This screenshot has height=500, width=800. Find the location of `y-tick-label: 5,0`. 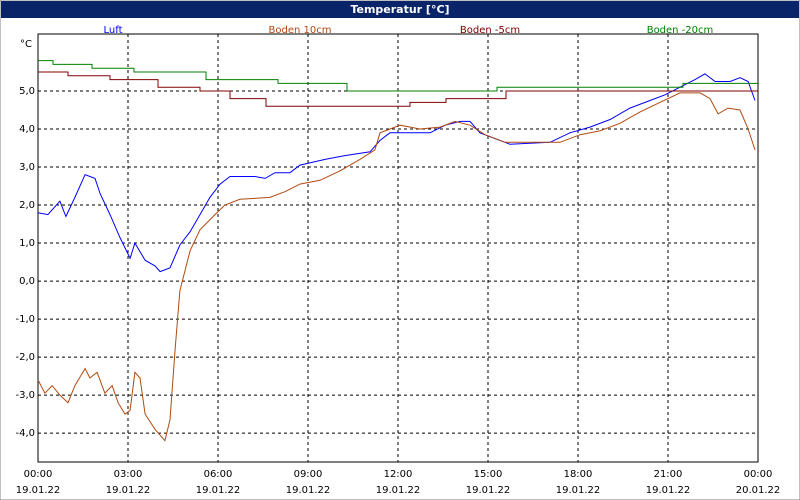

y-tick-label: 5,0 is located at coordinates (27, 91).